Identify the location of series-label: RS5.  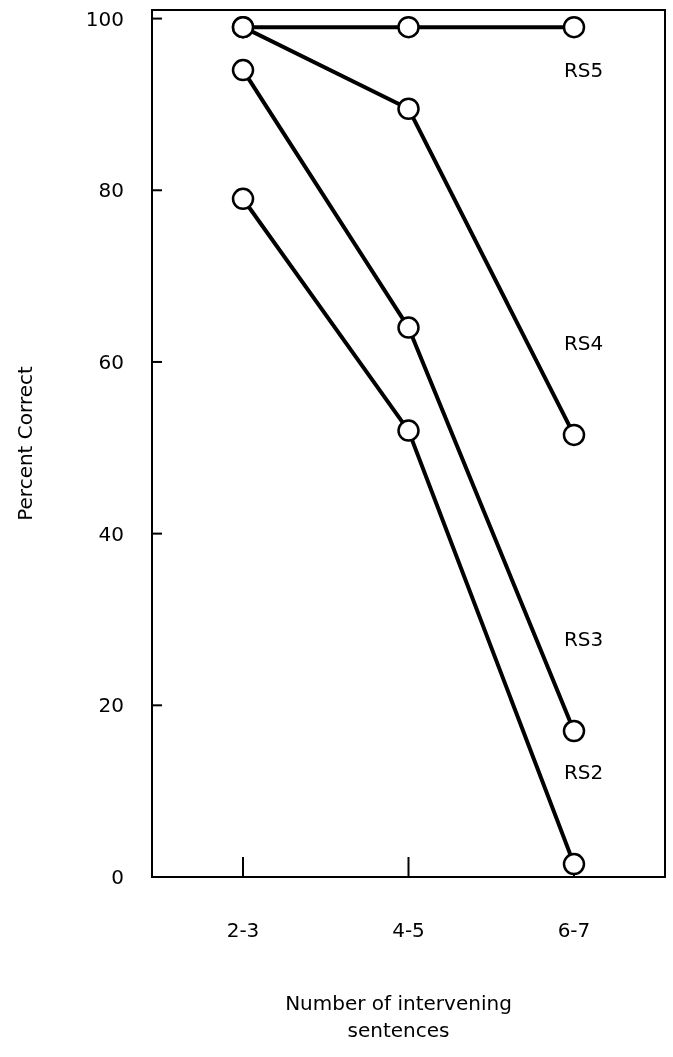
(583, 70).